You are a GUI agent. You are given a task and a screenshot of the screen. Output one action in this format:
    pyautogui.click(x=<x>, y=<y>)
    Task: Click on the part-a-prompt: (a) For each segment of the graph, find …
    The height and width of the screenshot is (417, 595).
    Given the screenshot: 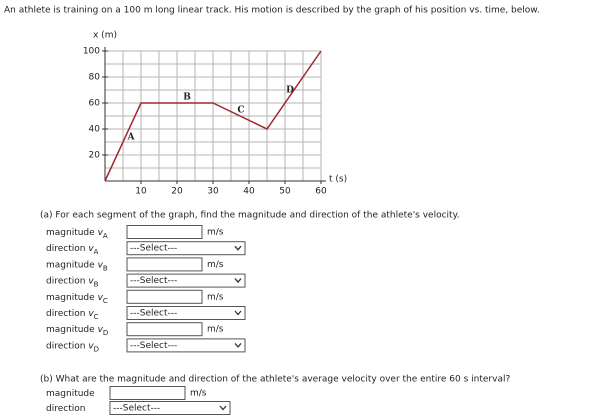 What is the action you would take?
    pyautogui.click(x=249, y=216)
    